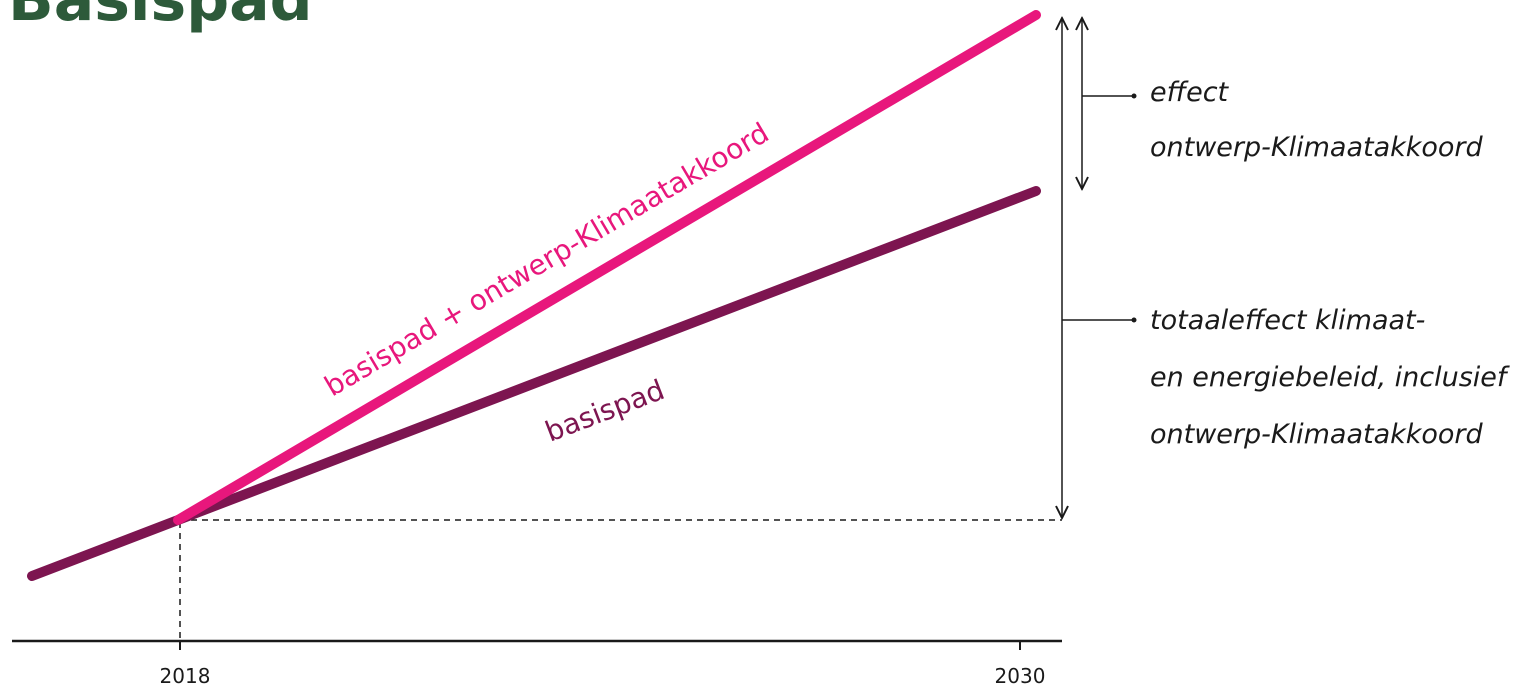  What do you see at coordinates (160, 17) in the screenshot?
I see `page-title: Basispad` at bounding box center [160, 17].